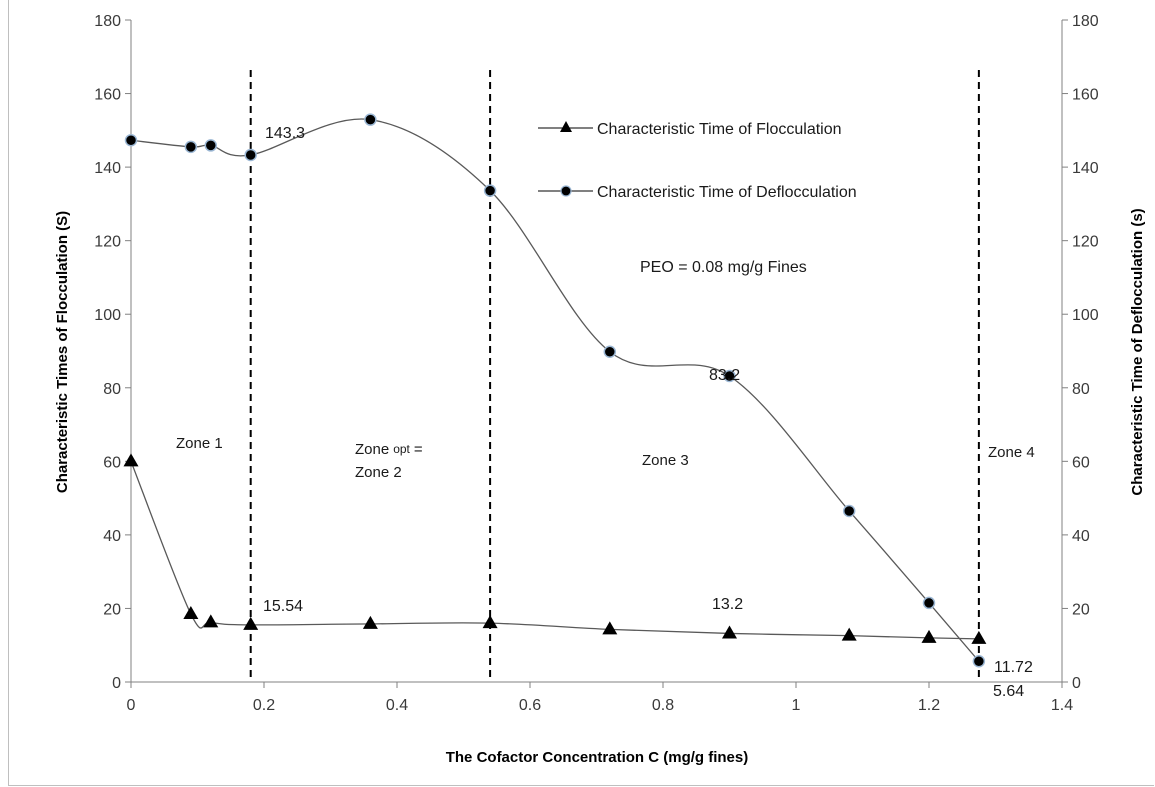  What do you see at coordinates (112, 462) in the screenshot?
I see `y-left-tick-label: 60` at bounding box center [112, 462].